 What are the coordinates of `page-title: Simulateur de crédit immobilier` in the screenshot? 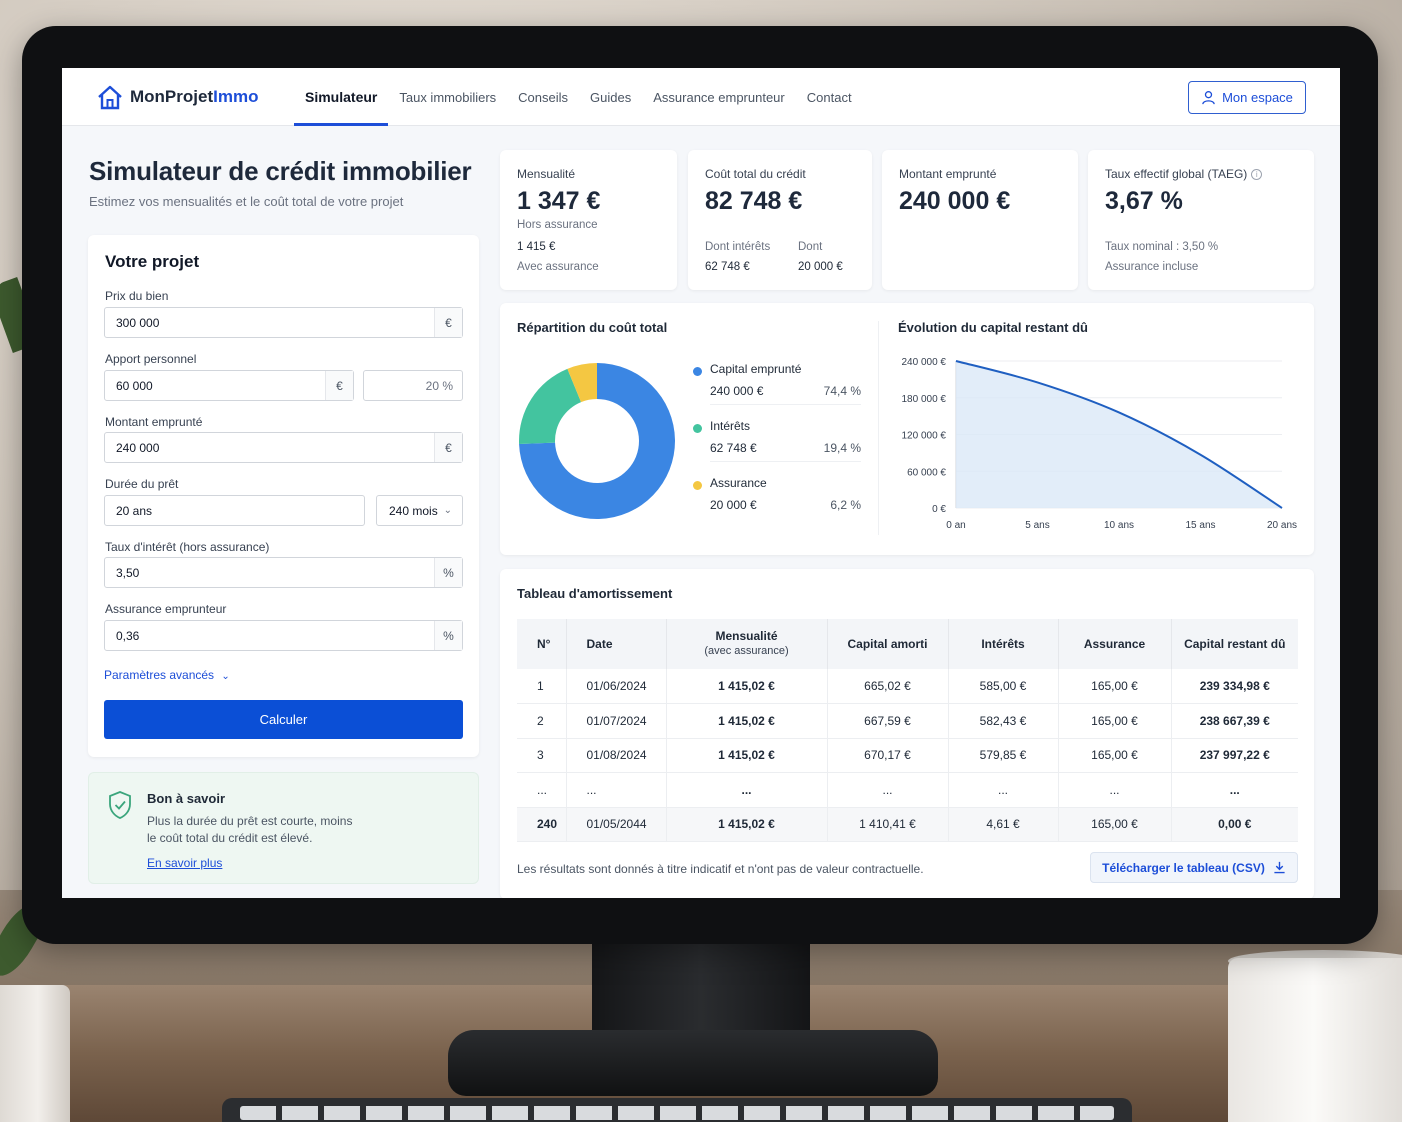 It's located at (280, 171).